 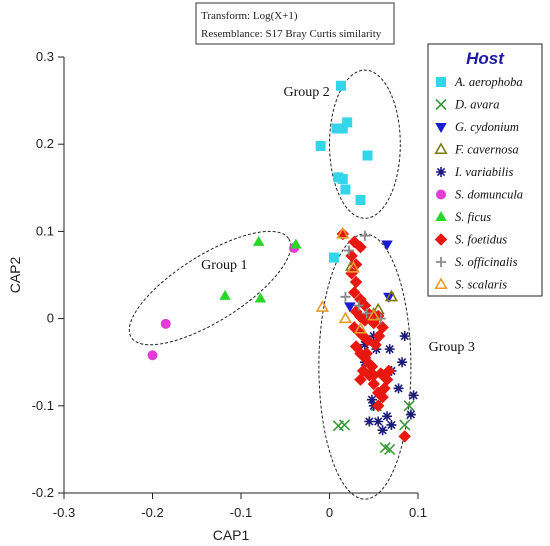 I want to click on group-ellipse, so click(x=365, y=144).